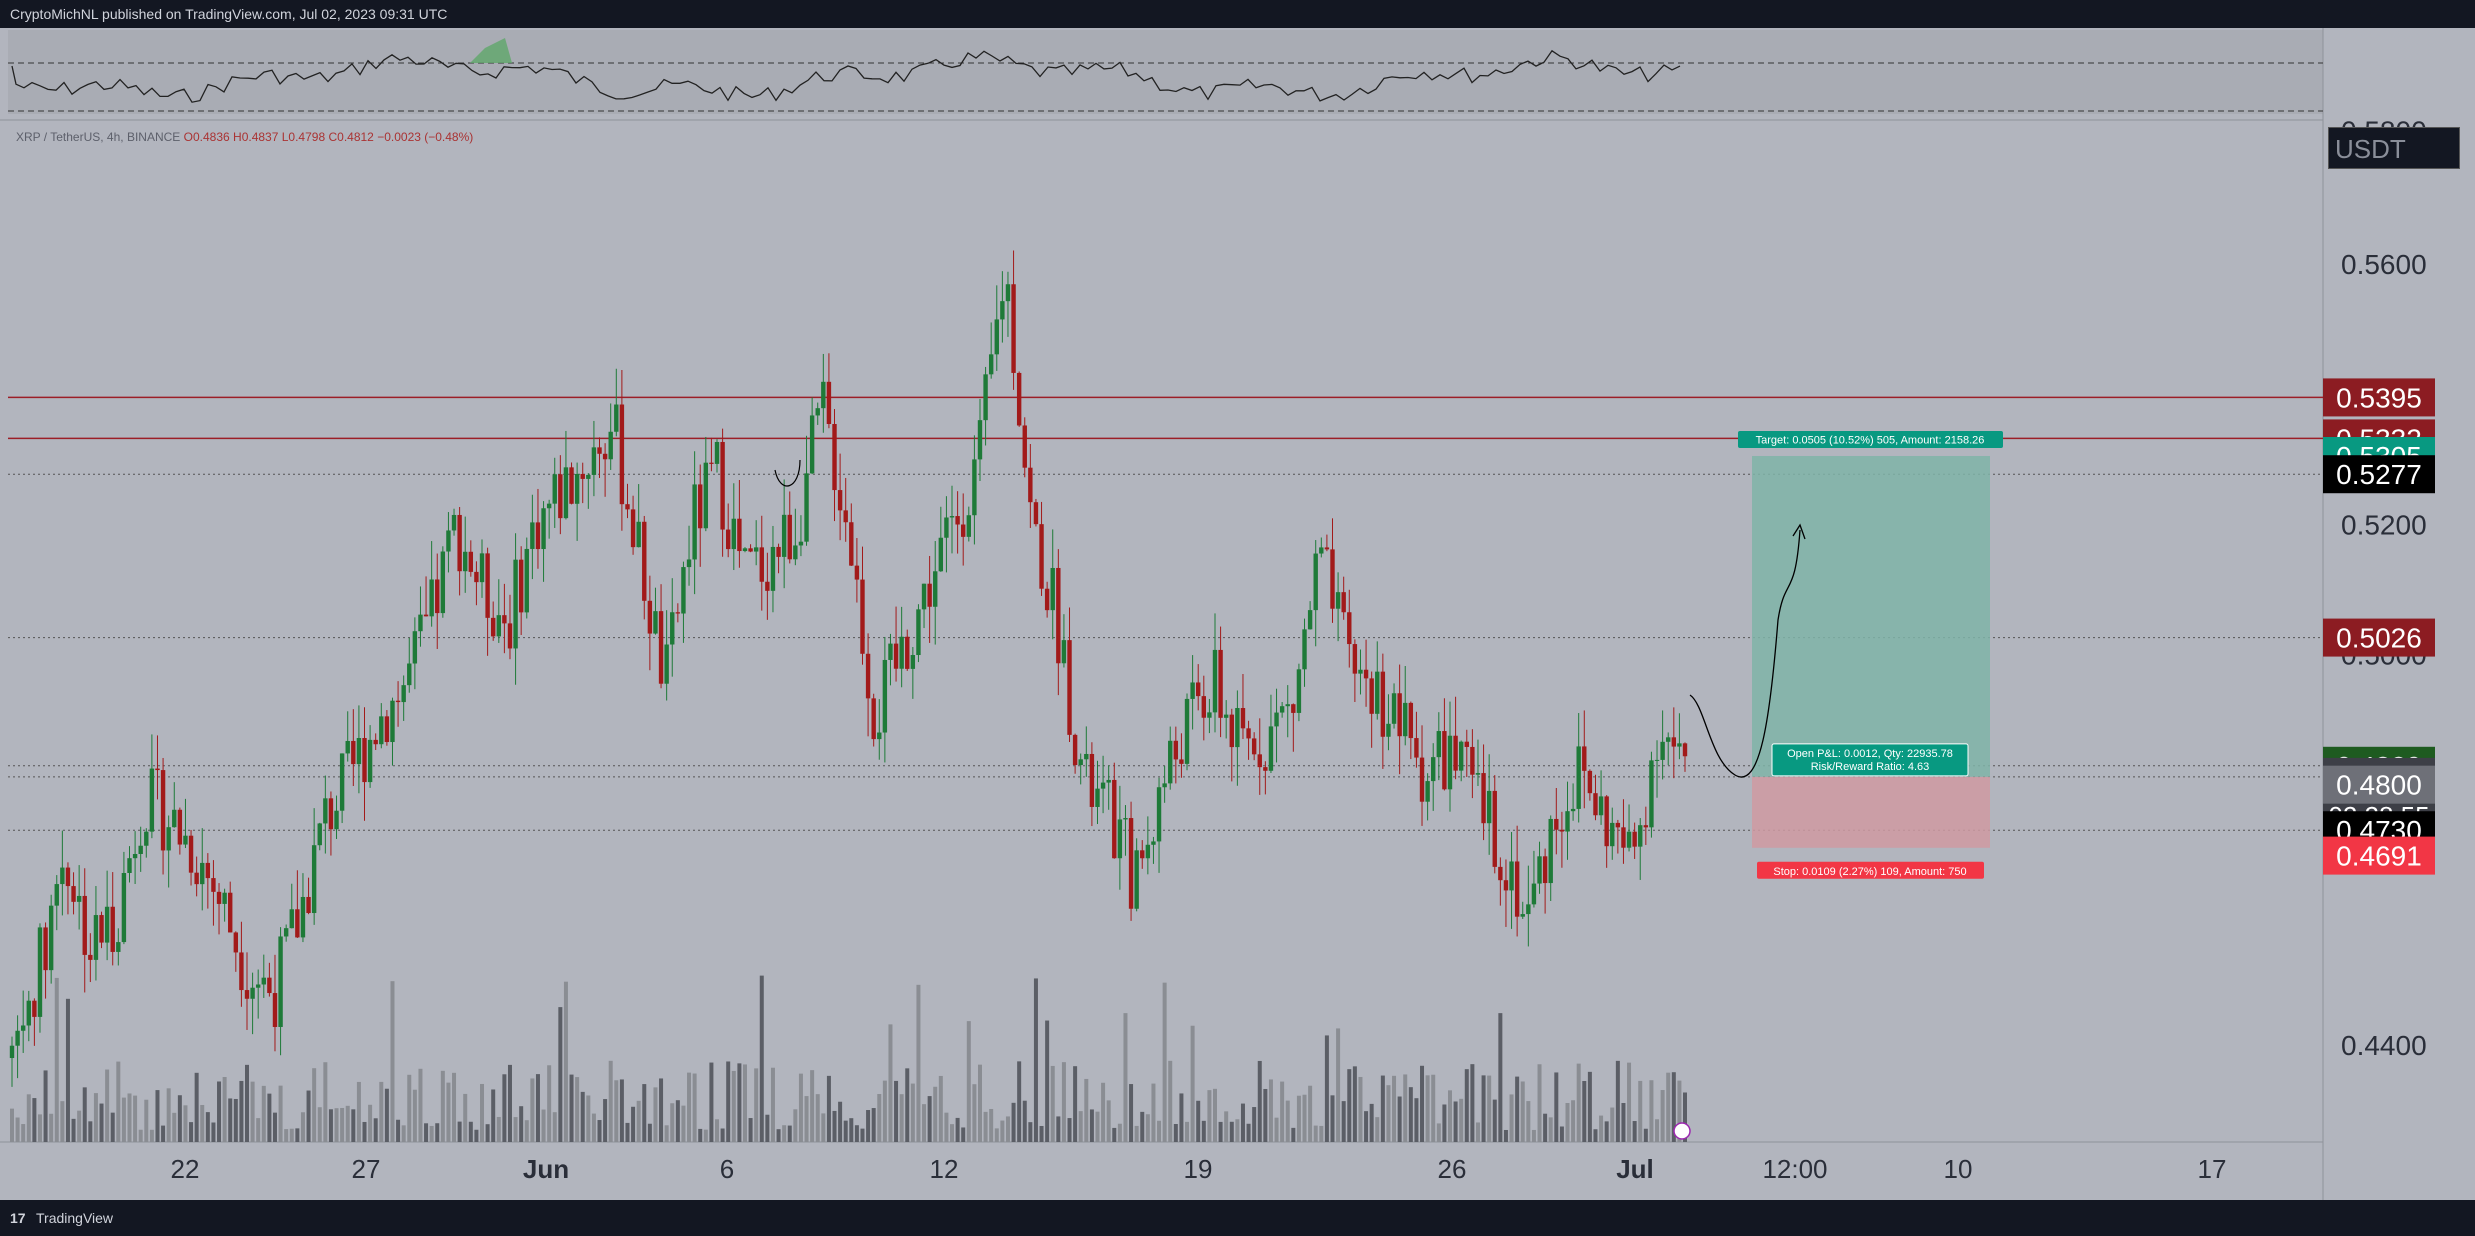 The image size is (2475, 1236). I want to click on currency-button: USDT, so click(2394, 148).